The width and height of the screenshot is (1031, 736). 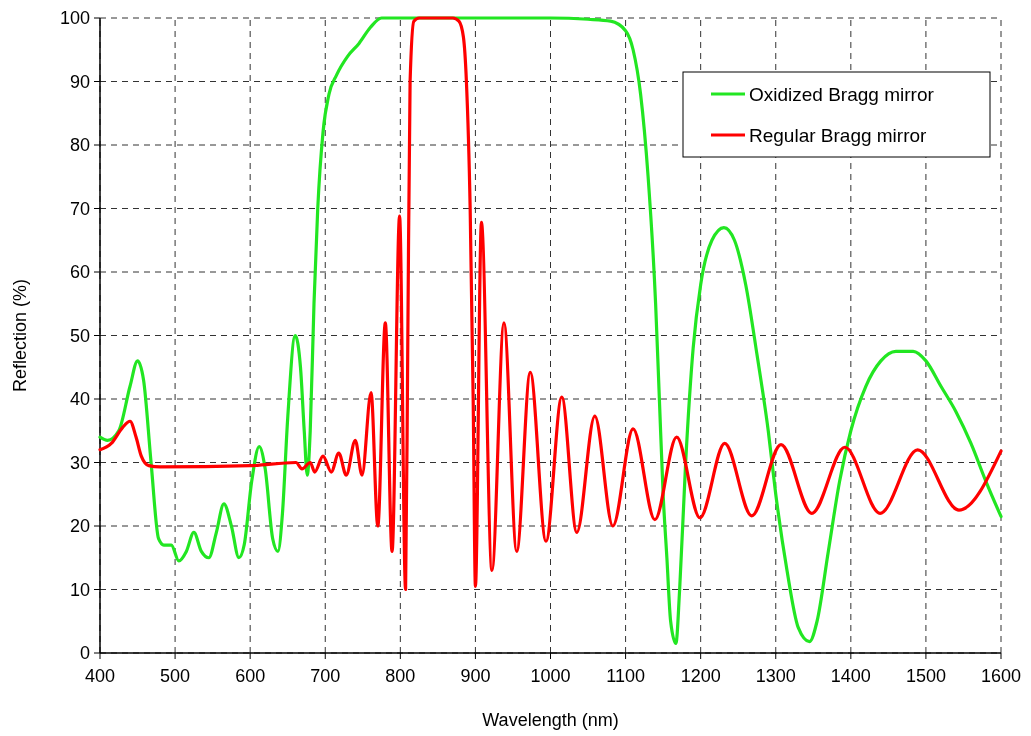 What do you see at coordinates (700, 676) in the screenshot?
I see `x-tick-label: 1200` at bounding box center [700, 676].